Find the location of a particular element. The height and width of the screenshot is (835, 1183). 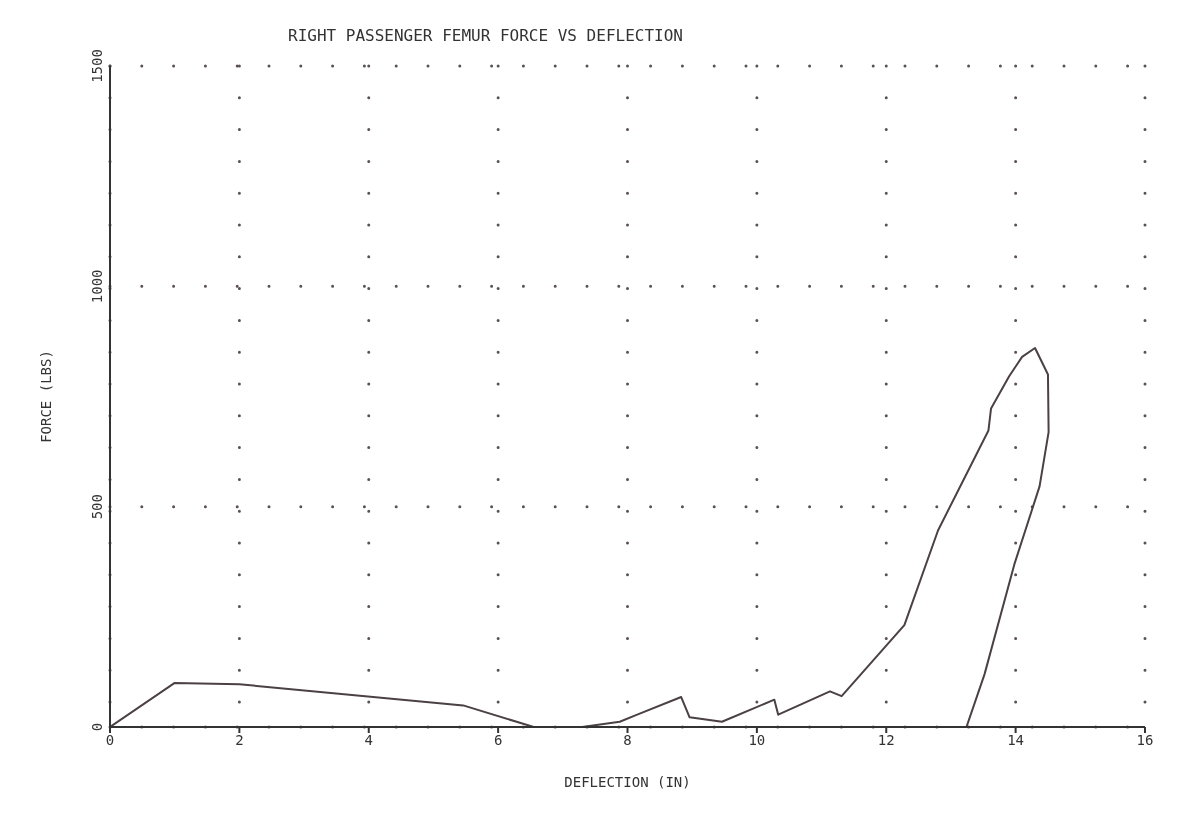

x-tick-label: 6 is located at coordinates (498, 739).